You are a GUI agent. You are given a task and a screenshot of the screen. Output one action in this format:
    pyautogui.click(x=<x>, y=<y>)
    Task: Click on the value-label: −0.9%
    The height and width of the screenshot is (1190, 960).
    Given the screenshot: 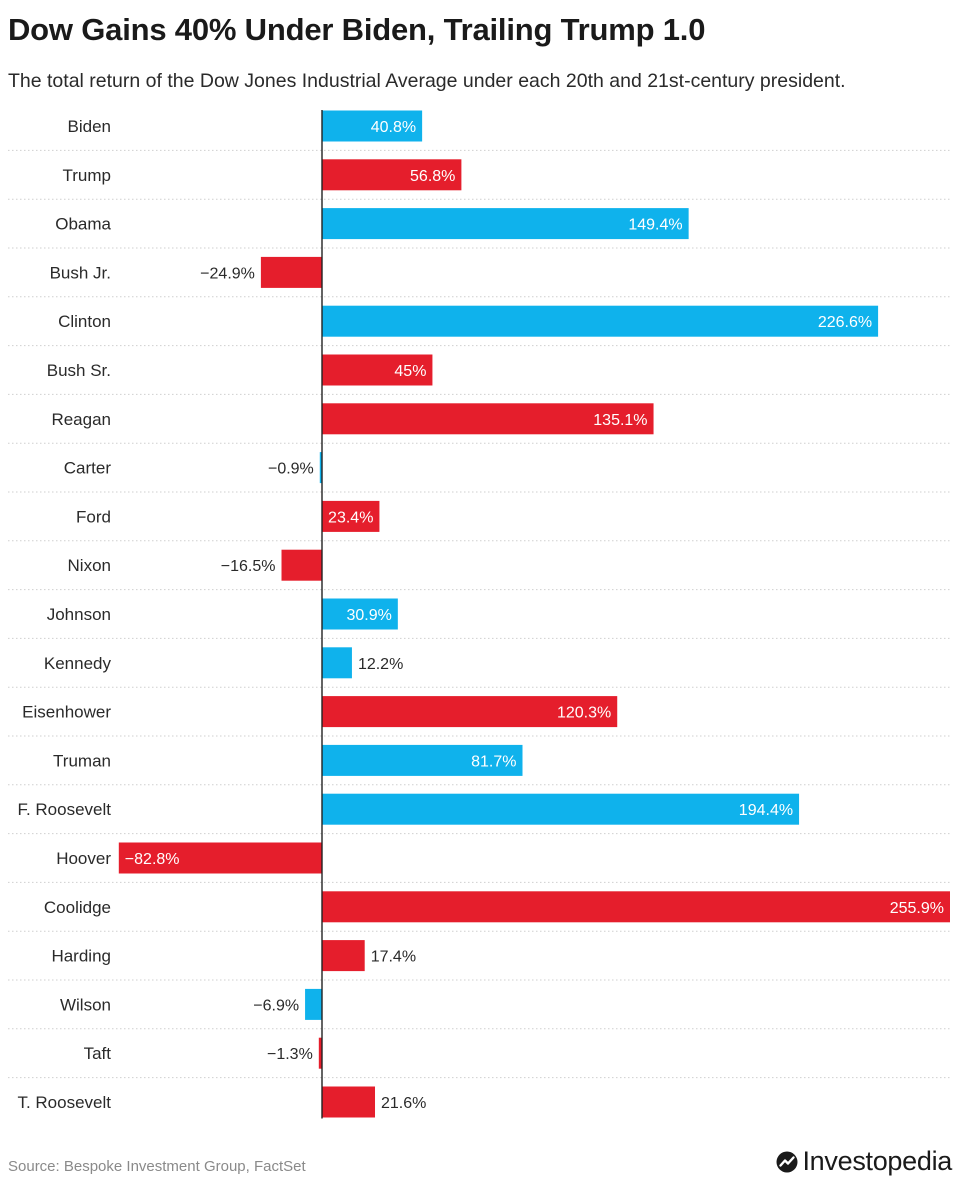 What is the action you would take?
    pyautogui.click(x=291, y=469)
    